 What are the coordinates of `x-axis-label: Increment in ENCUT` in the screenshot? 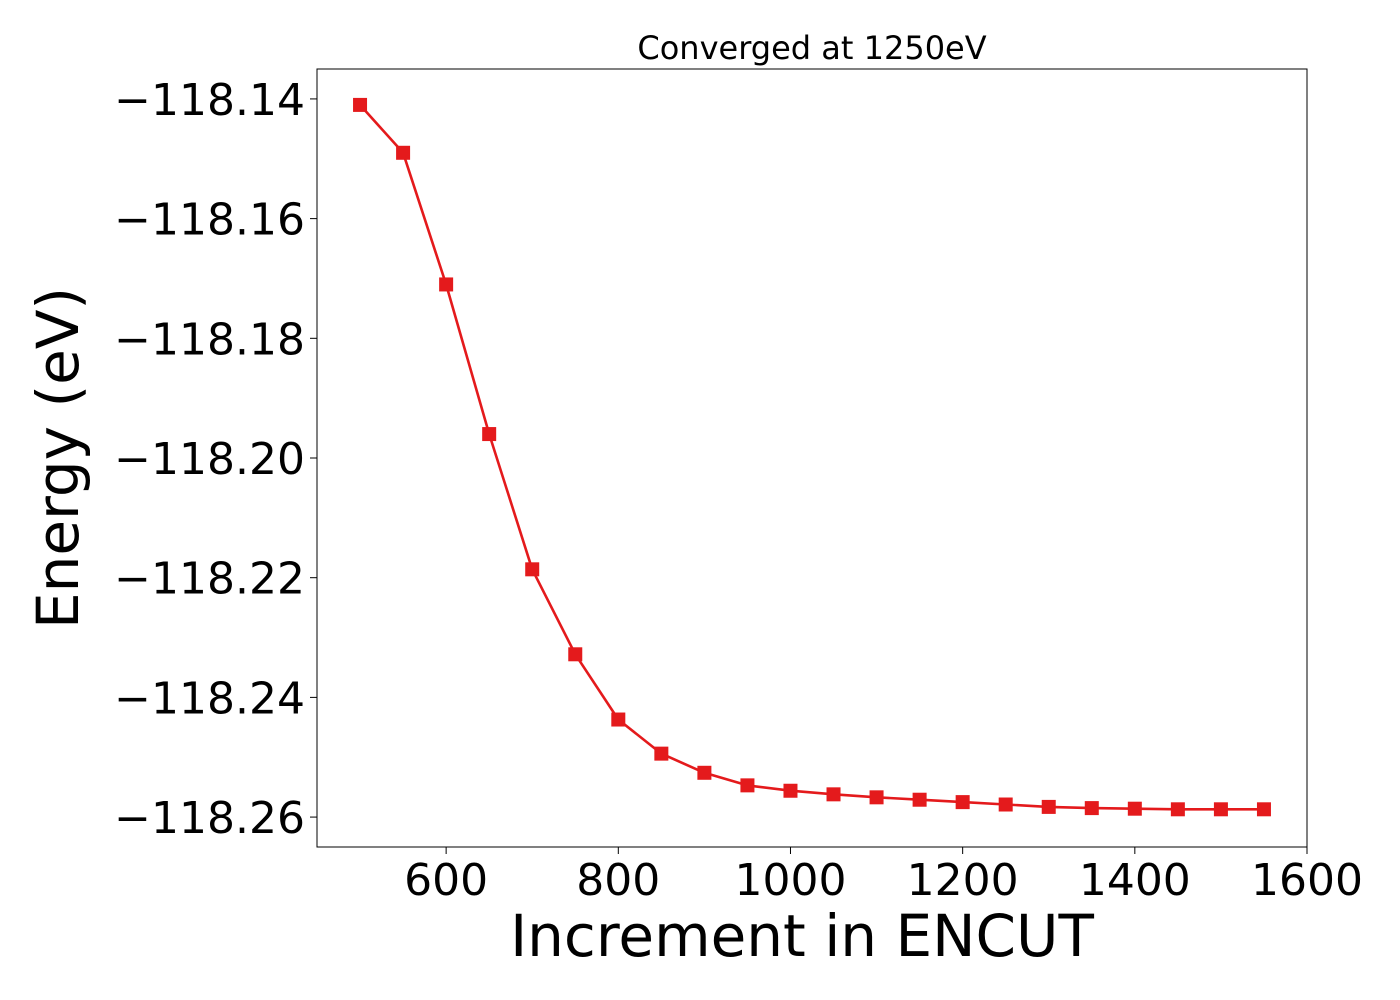 It's located at (802, 936).